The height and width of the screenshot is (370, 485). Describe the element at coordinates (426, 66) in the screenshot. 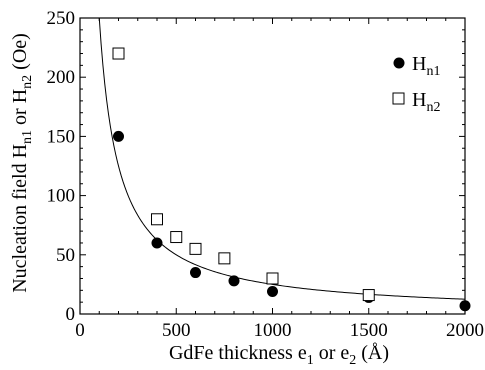

I see `legend-label-hn1: Hn1` at that location.